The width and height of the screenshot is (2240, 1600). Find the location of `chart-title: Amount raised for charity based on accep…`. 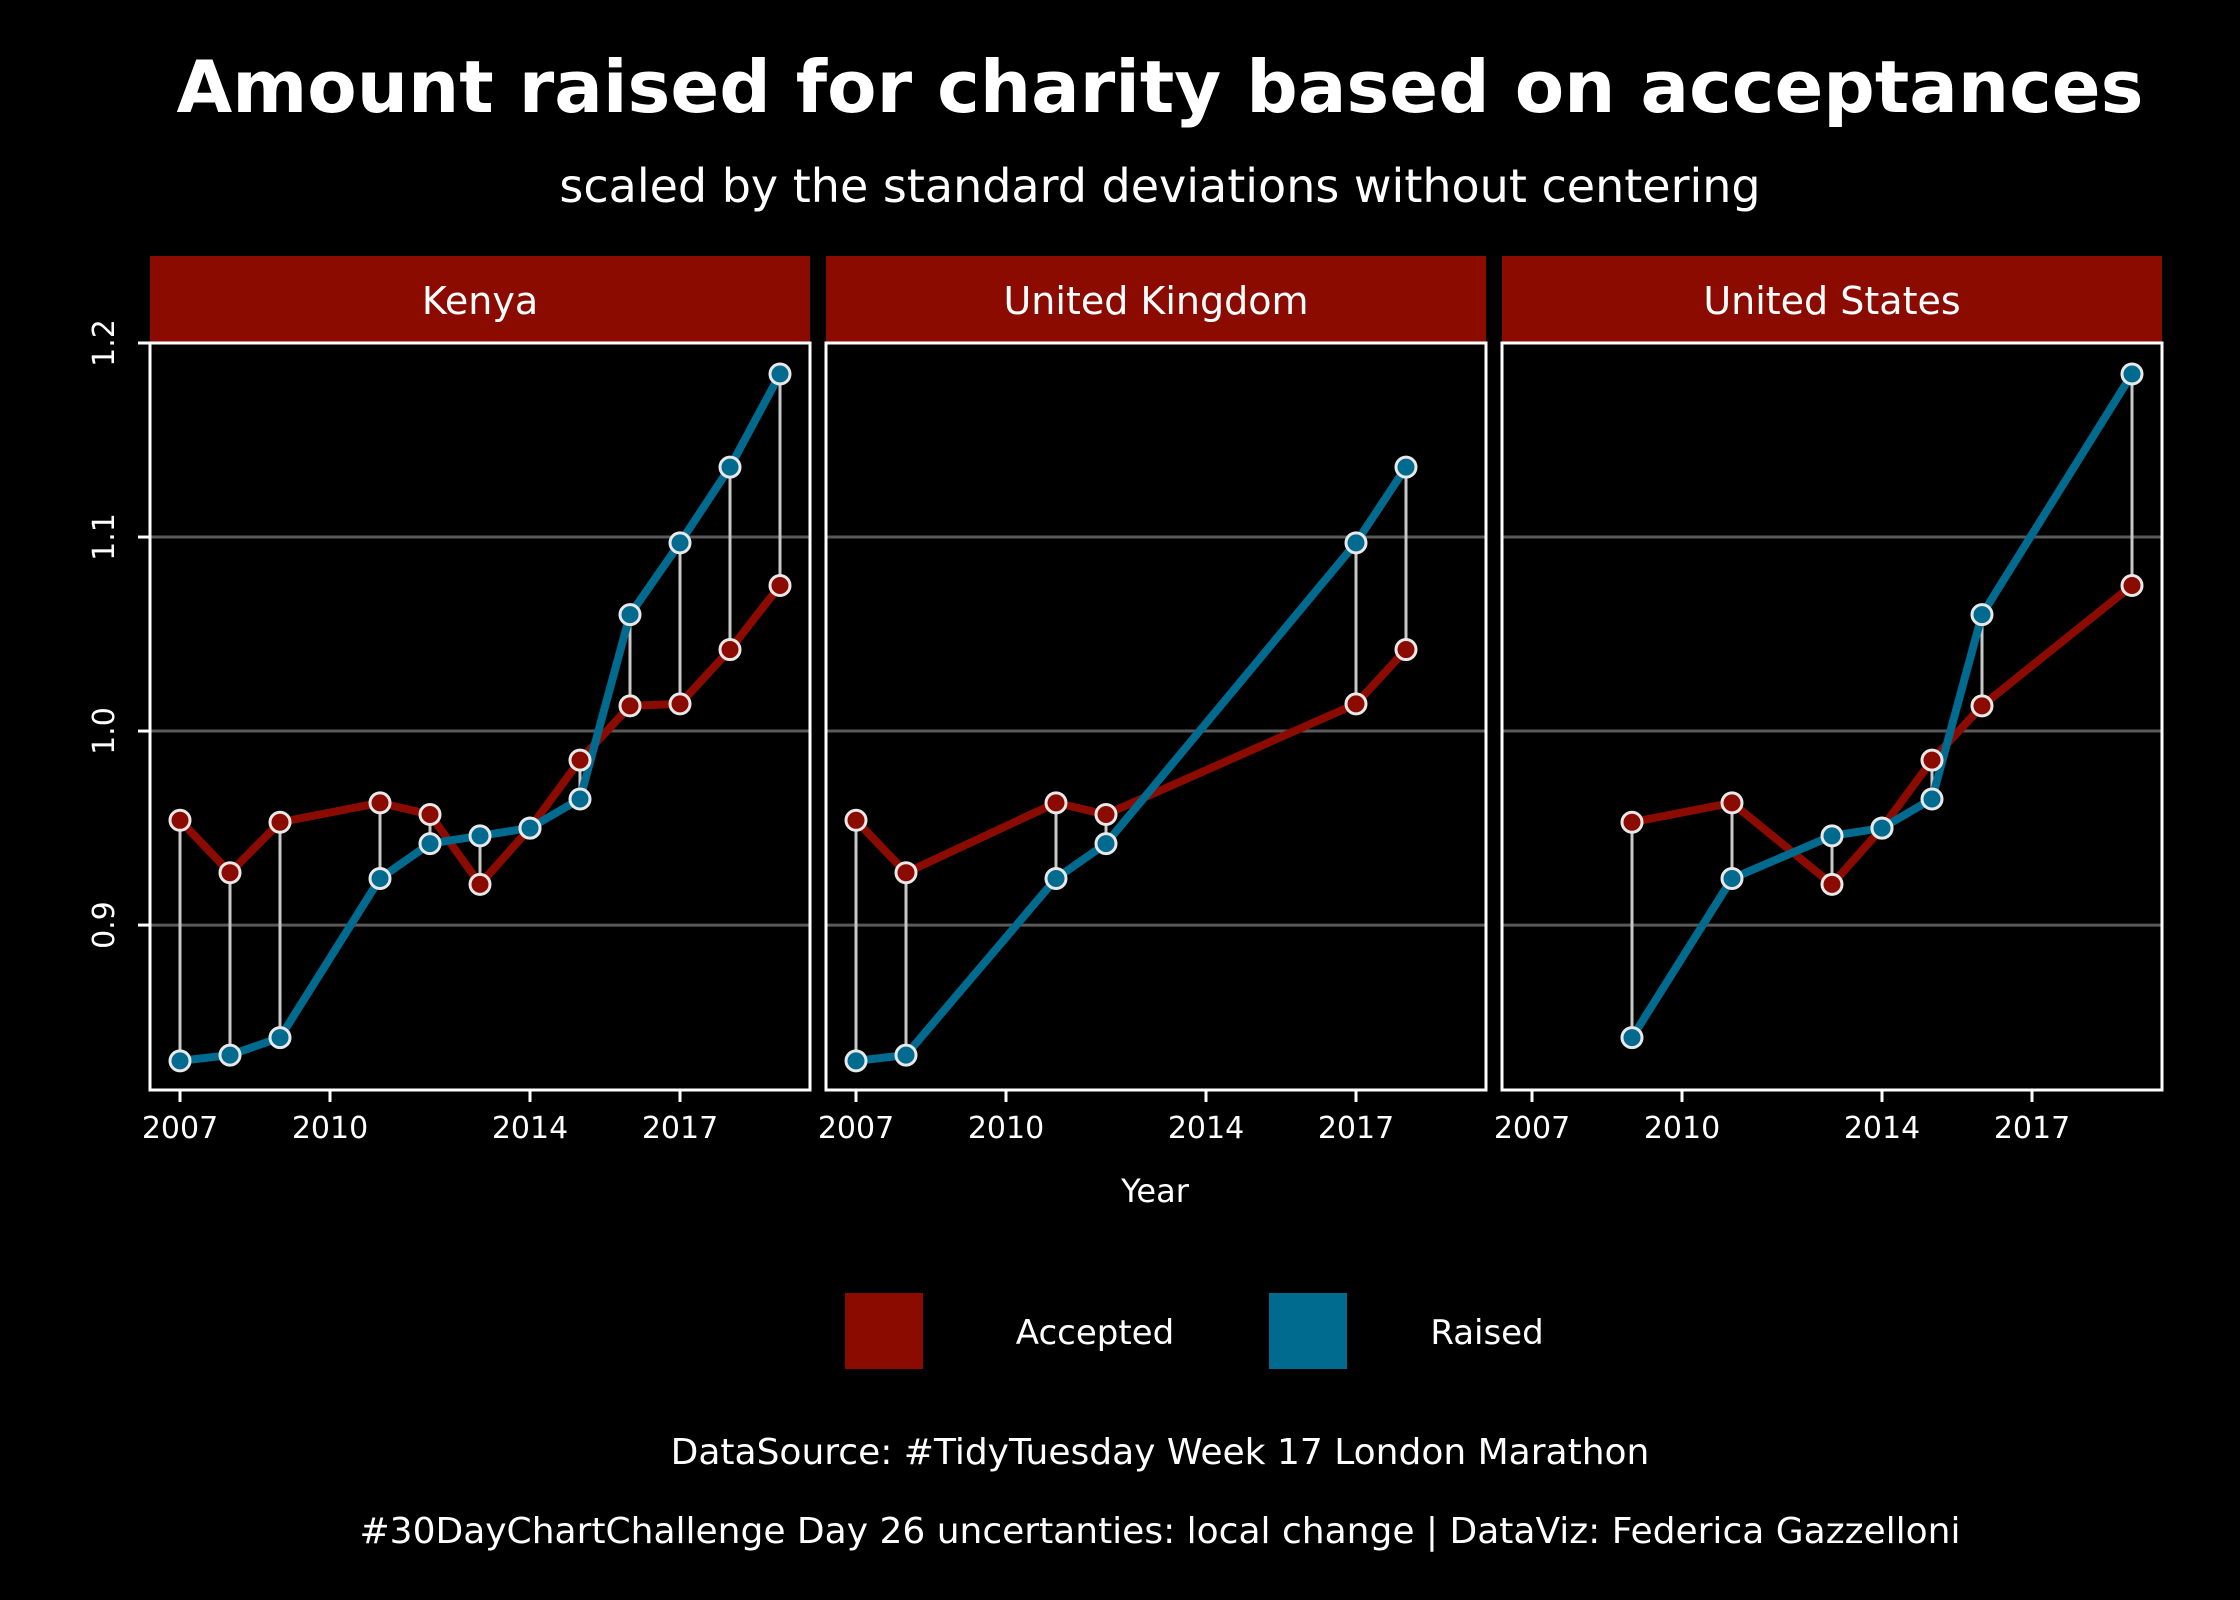

chart-title: Amount raised for charity based on accep… is located at coordinates (1160, 87).